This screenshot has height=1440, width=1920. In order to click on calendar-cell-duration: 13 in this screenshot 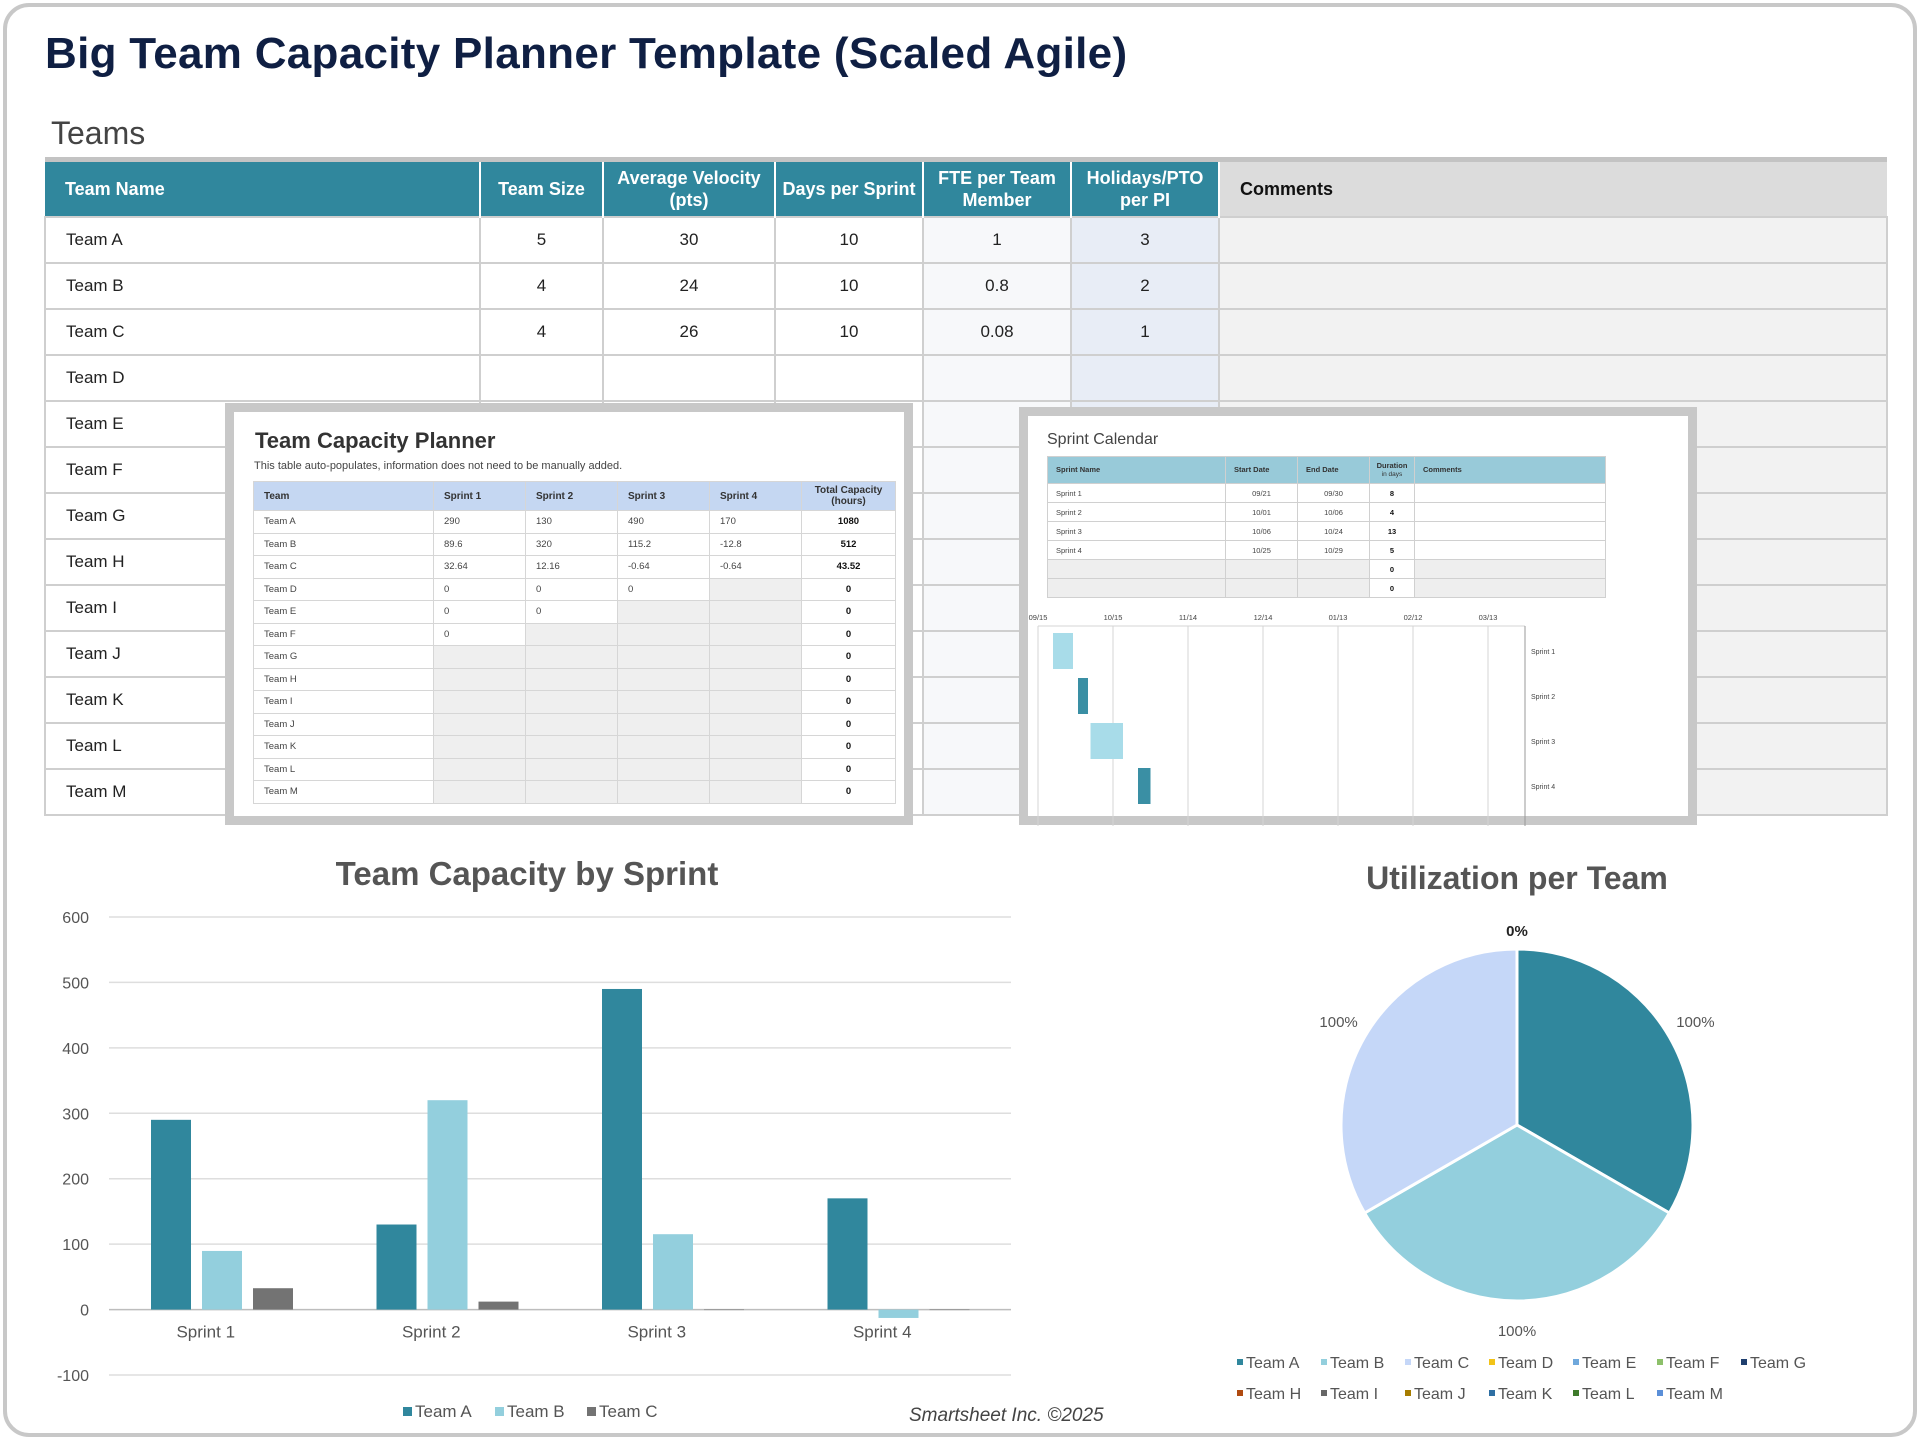, I will do `click(1392, 531)`.